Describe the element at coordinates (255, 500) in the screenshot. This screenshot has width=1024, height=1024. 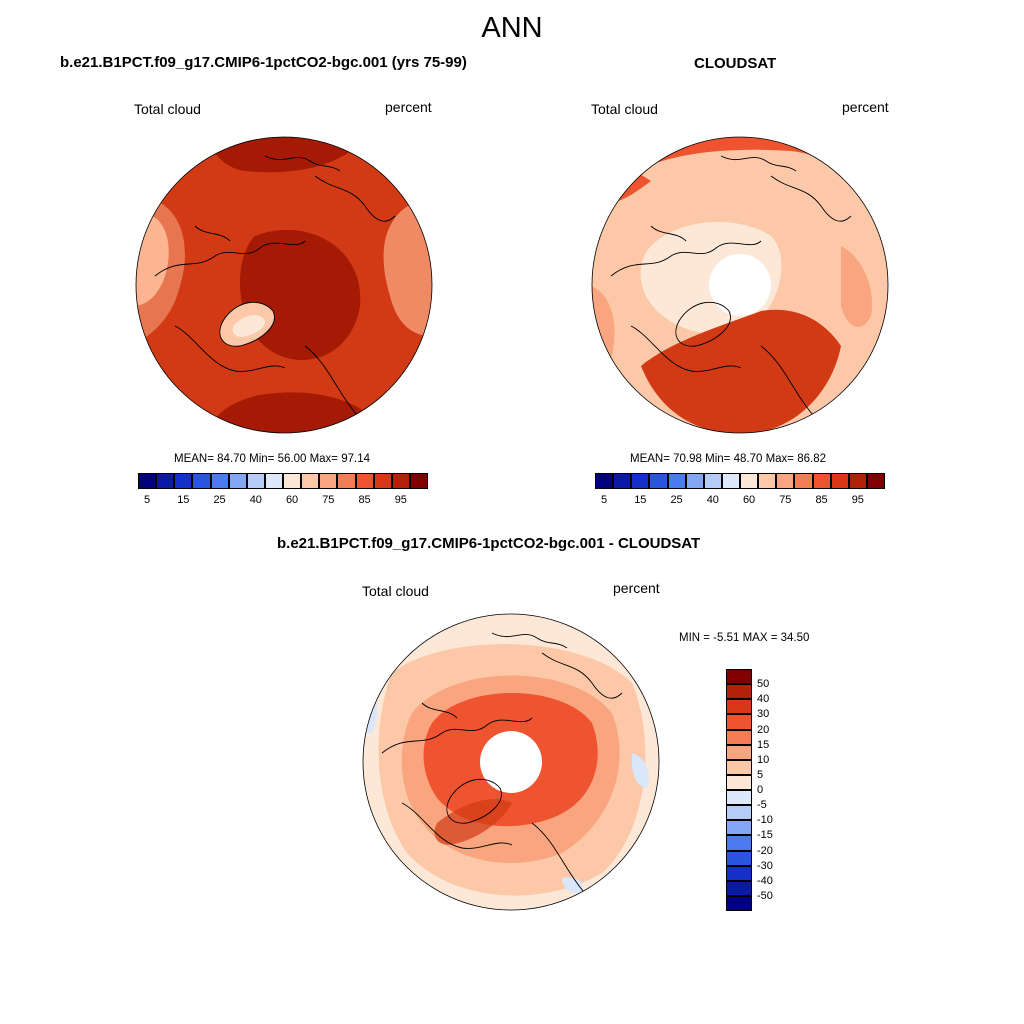
I see `panel-1-colorbar-tick-label: 40` at that location.